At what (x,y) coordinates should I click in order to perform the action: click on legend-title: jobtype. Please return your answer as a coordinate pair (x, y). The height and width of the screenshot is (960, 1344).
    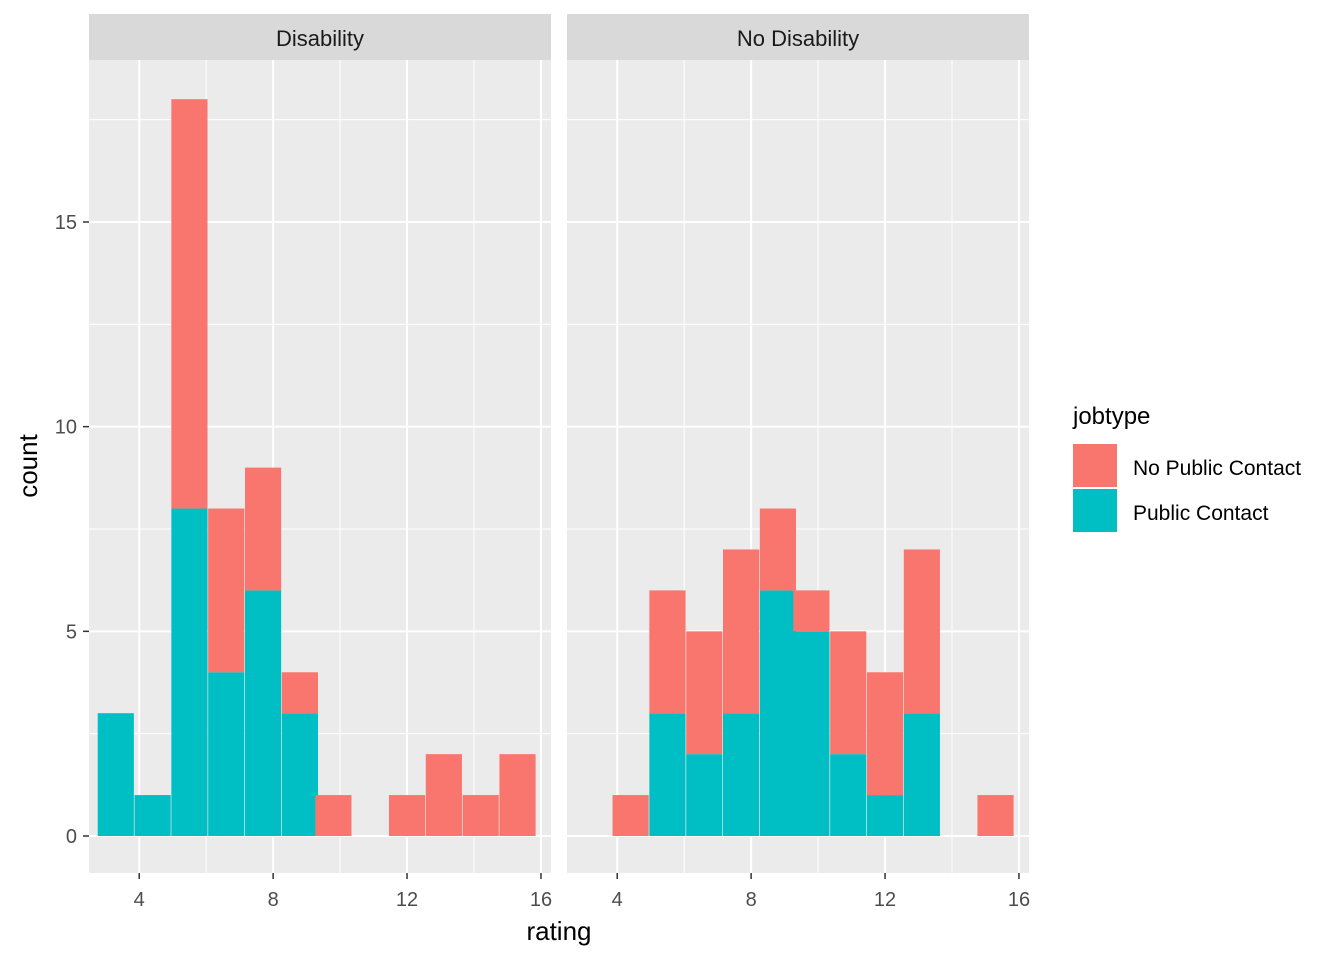
    Looking at the image, I should click on (1111, 416).